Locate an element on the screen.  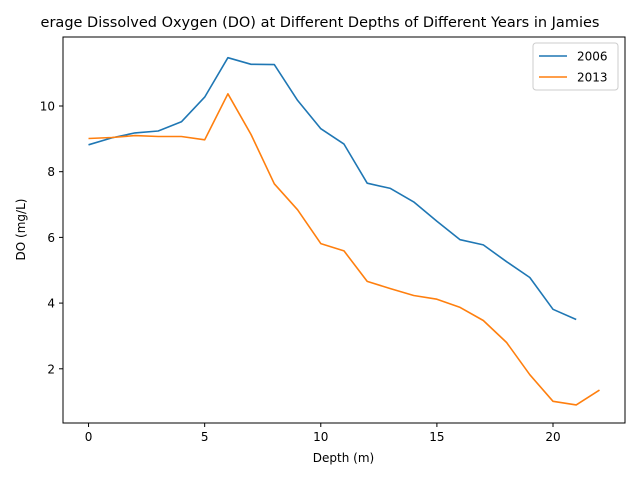
y-axis: 2 4 6 8 10 is located at coordinates (51, 237).